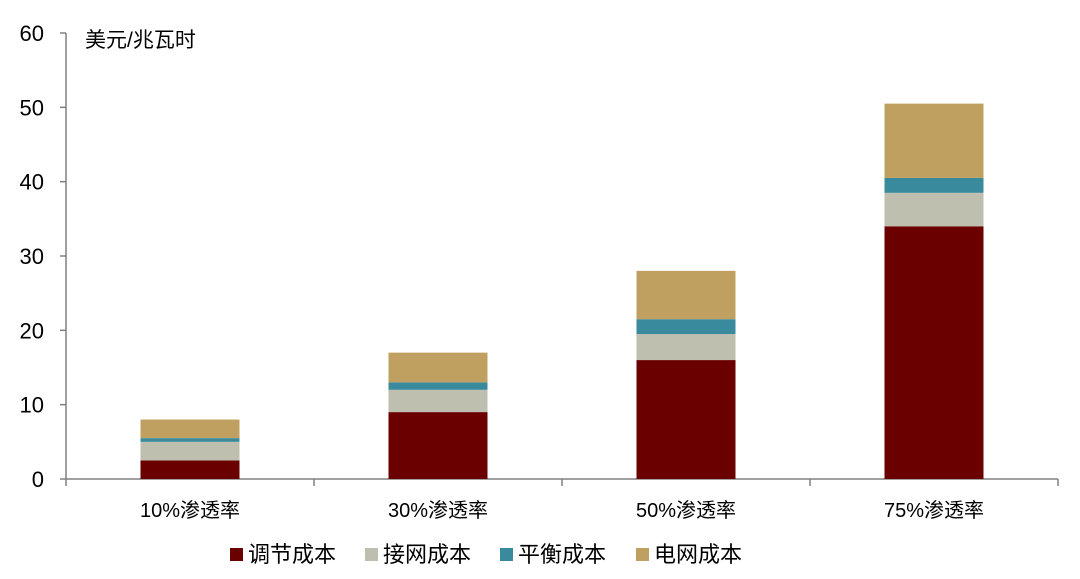 The height and width of the screenshot is (579, 1080). Describe the element at coordinates (438, 510) in the screenshot. I see `x-tick-label: 30%渗透率` at that location.